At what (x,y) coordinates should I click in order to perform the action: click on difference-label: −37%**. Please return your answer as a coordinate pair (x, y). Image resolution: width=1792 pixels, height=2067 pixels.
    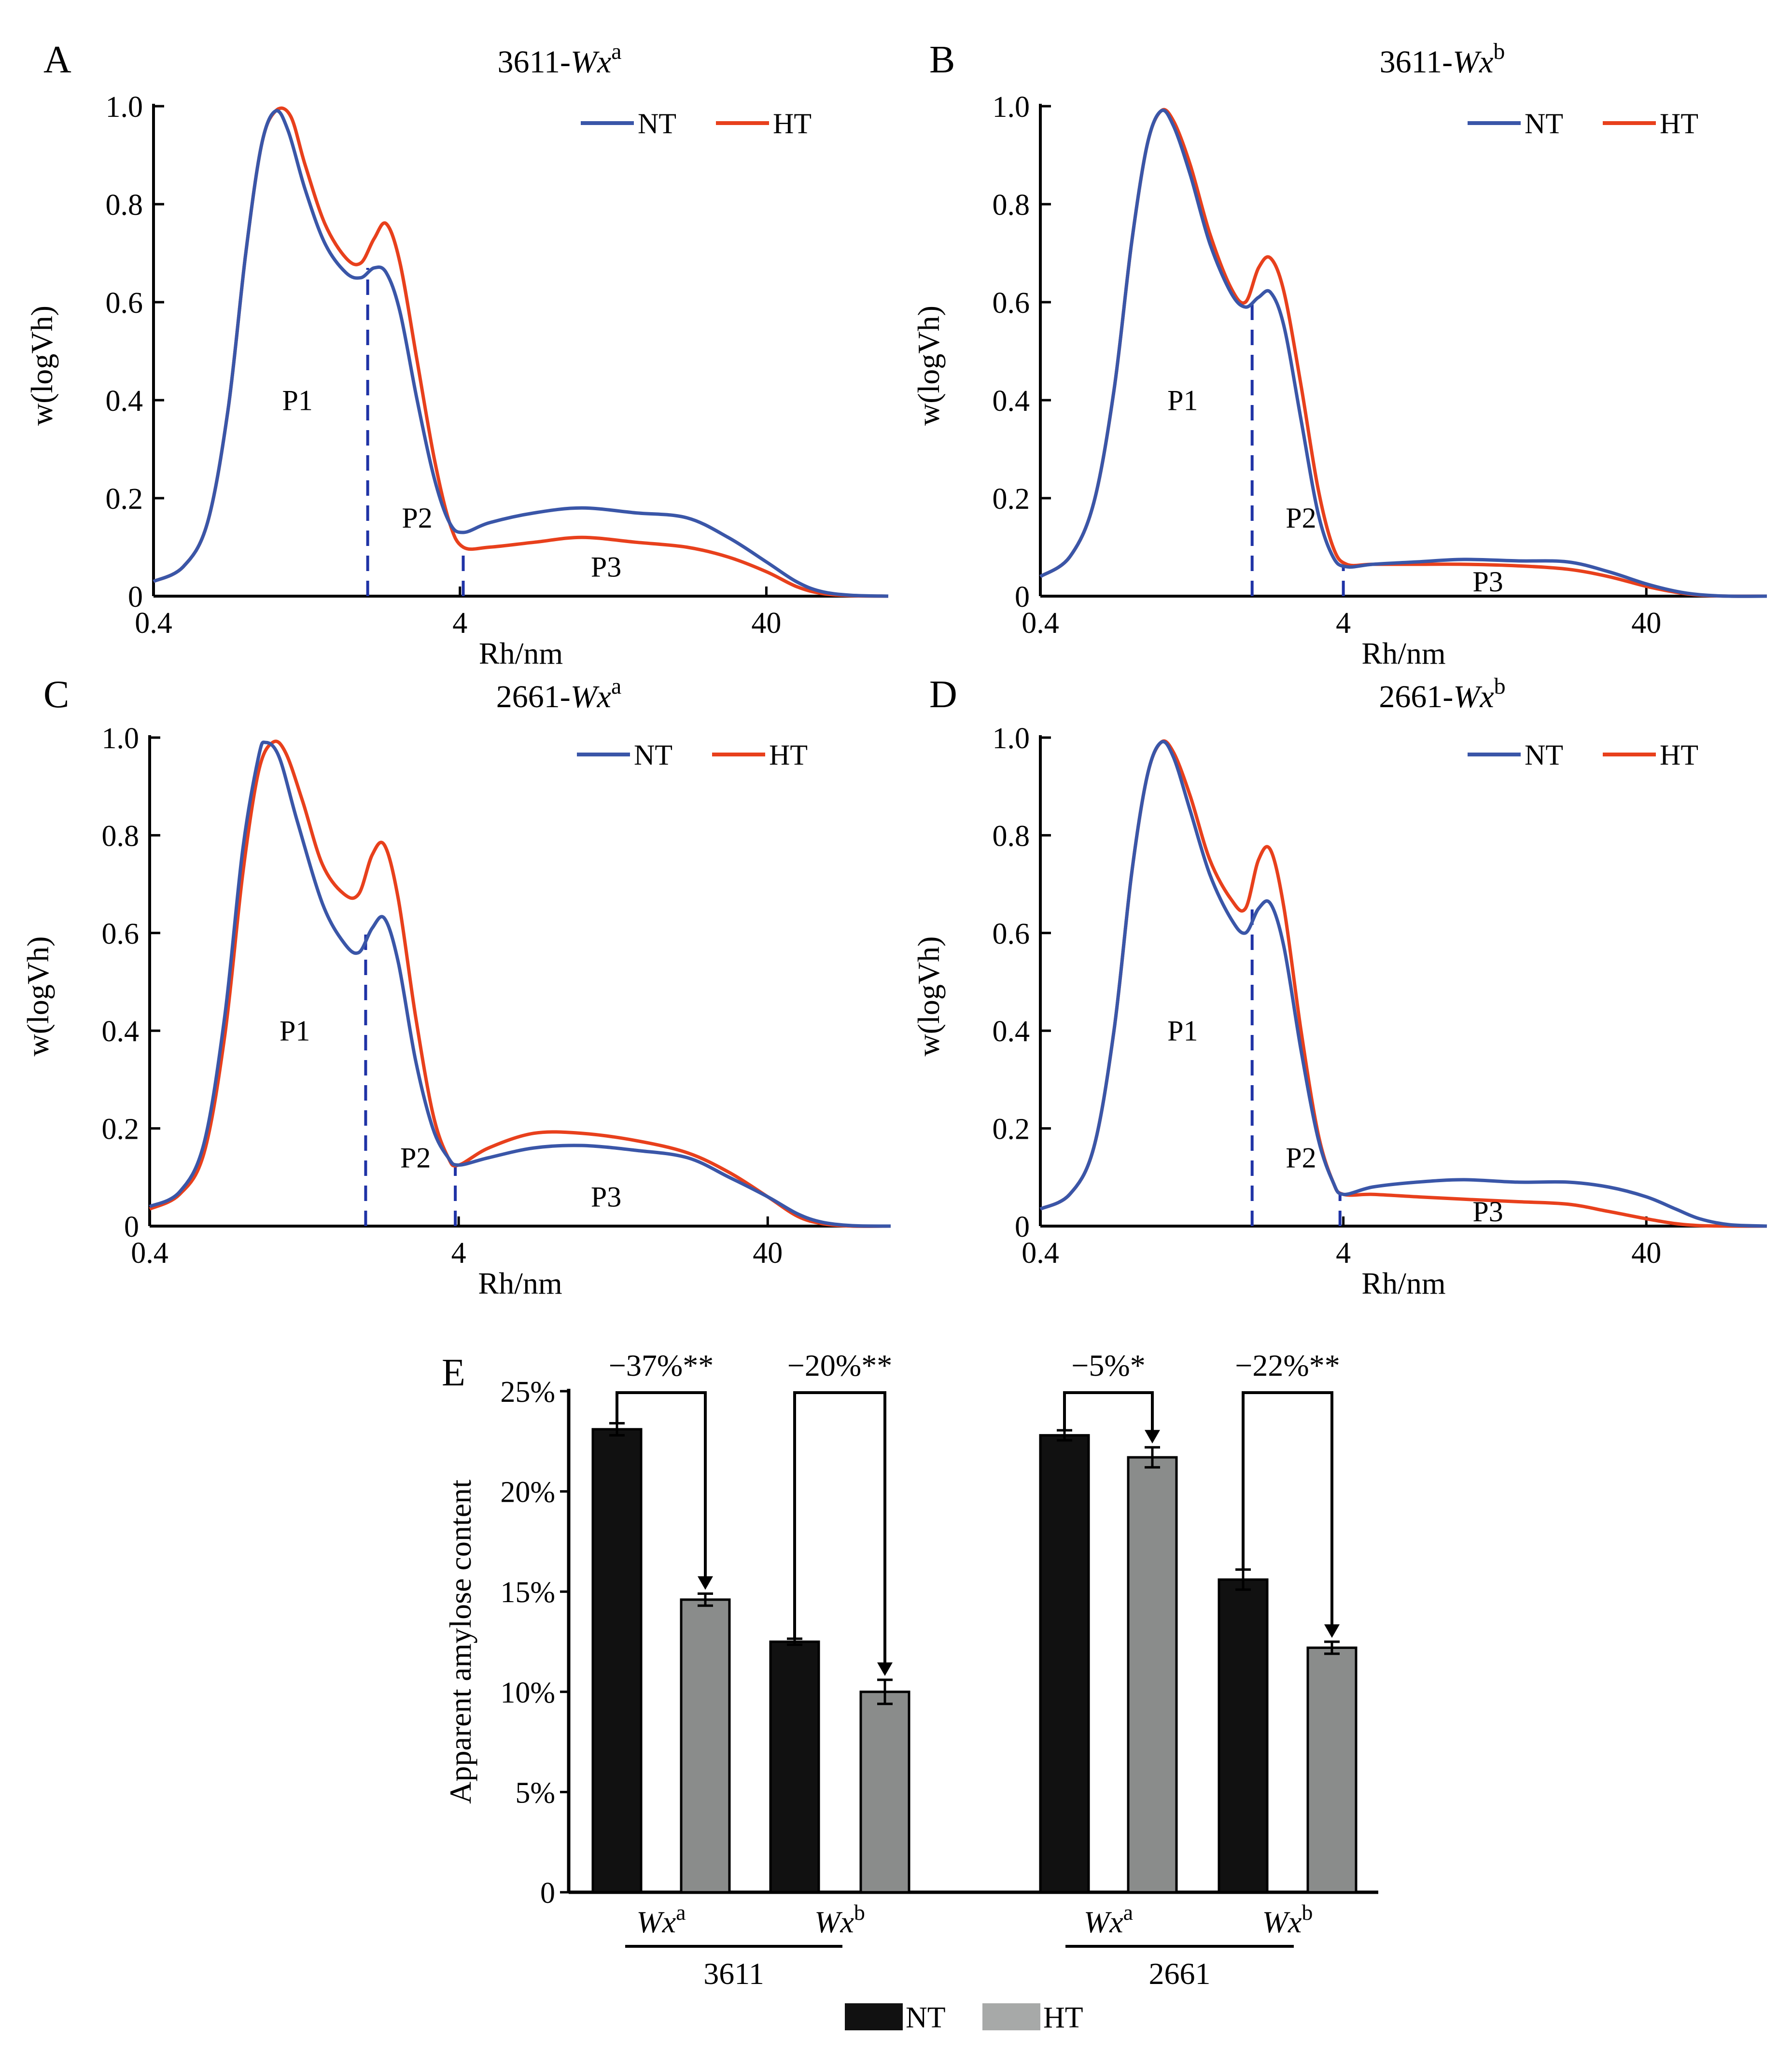
    Looking at the image, I should click on (662, 1365).